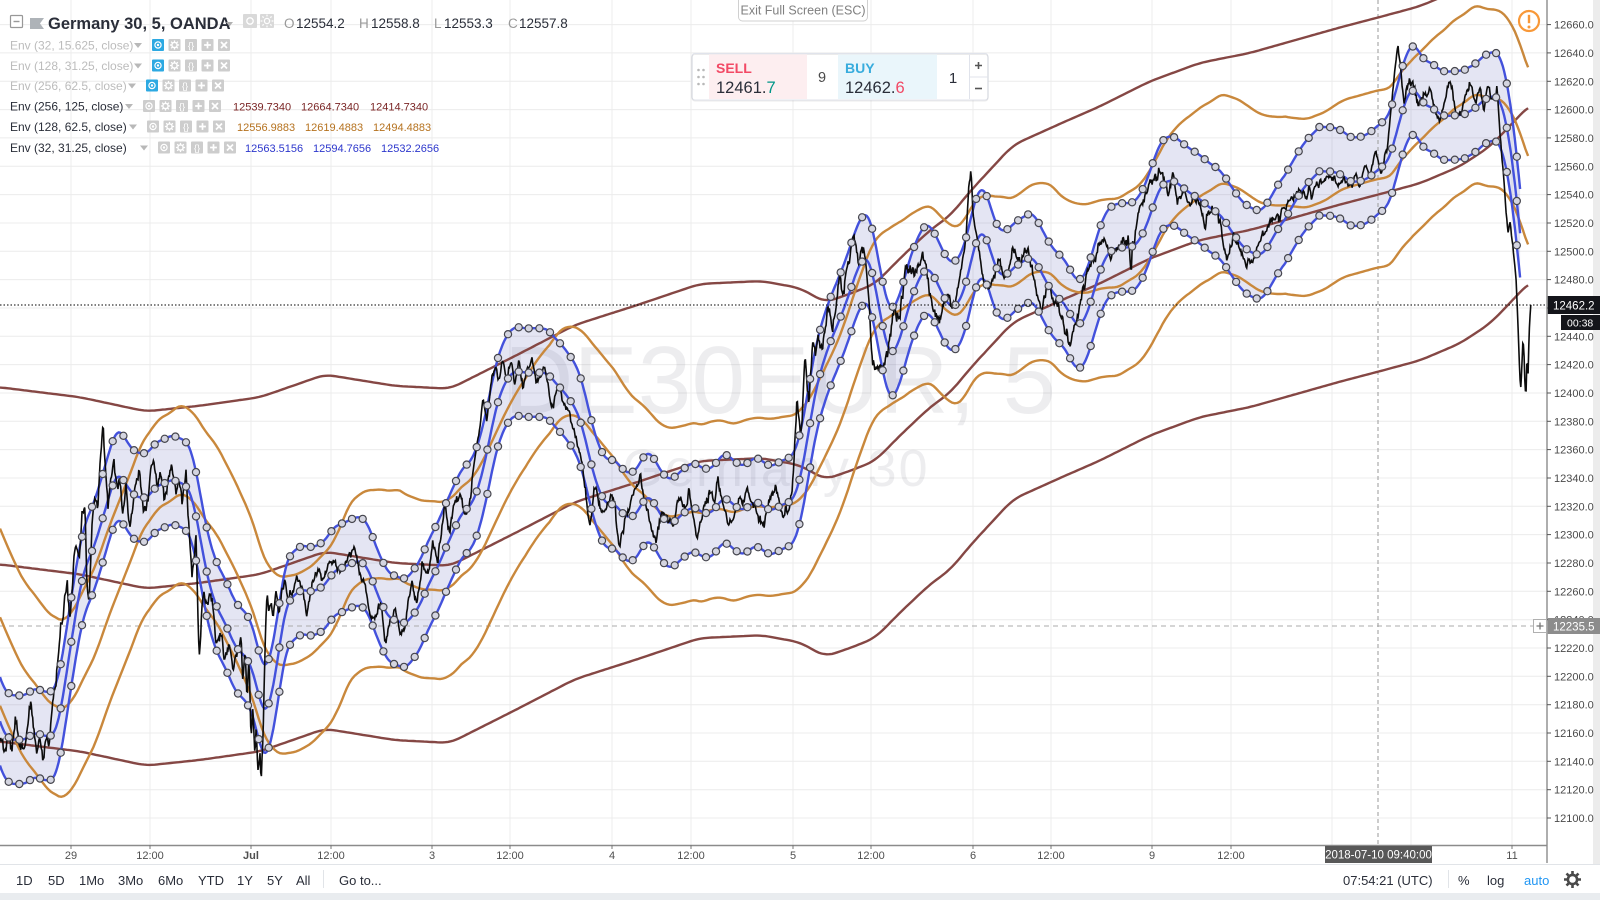 The width and height of the screenshot is (1600, 900). What do you see at coordinates (56, 880) in the screenshot?
I see `svg-text: 5D` at bounding box center [56, 880].